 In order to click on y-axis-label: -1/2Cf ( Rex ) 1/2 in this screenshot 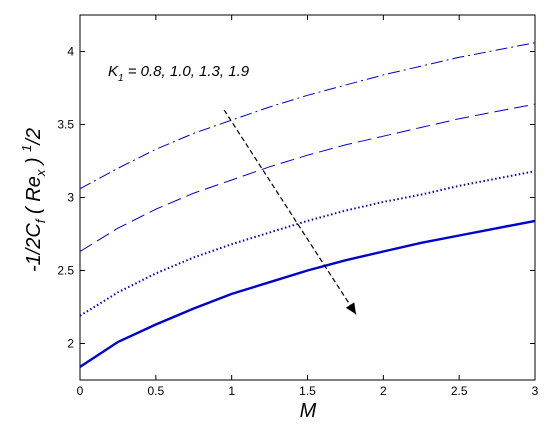, I will do `click(33, 200)`.